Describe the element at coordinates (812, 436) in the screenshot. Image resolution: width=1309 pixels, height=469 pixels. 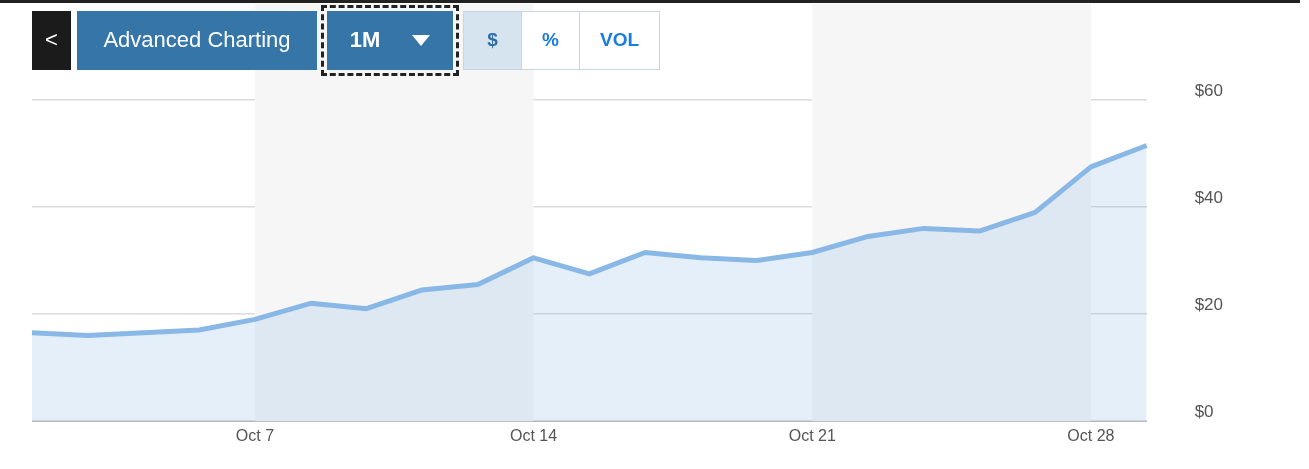
I see `x-tick-label: Oct 21` at that location.